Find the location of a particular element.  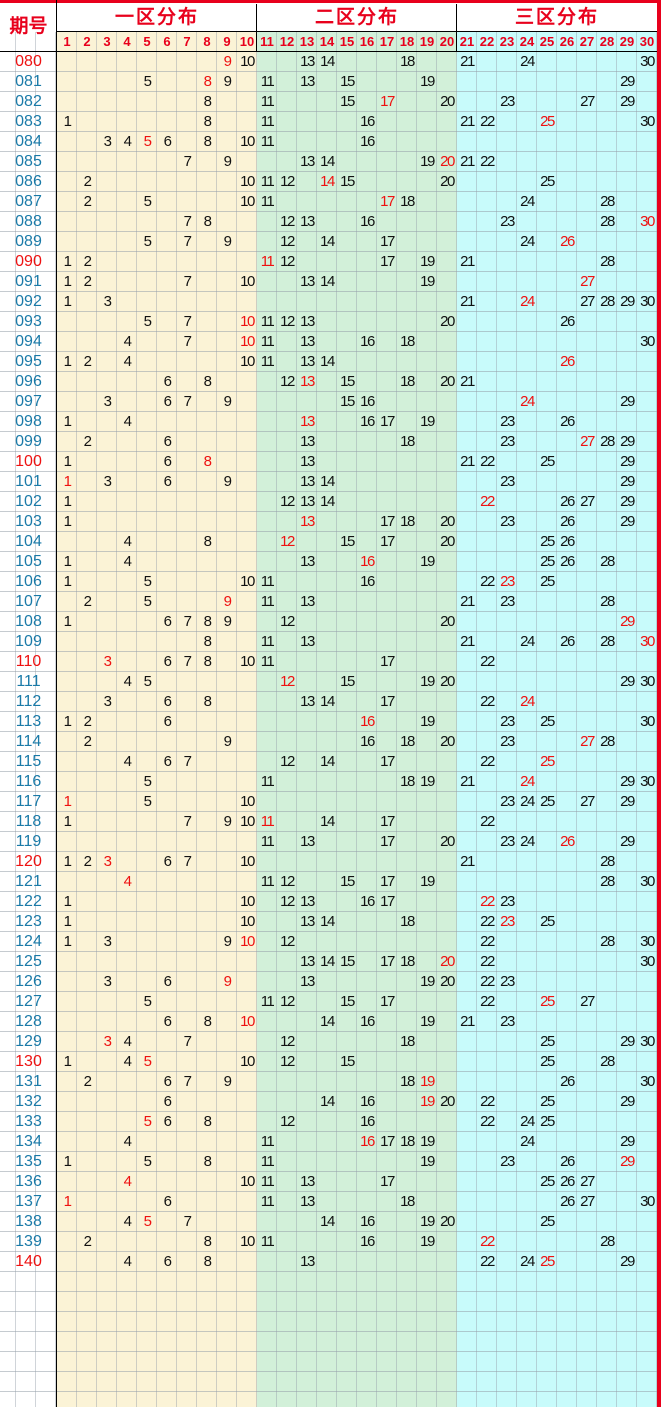

drawn-number-cell: 10 is located at coordinates (247, 201).